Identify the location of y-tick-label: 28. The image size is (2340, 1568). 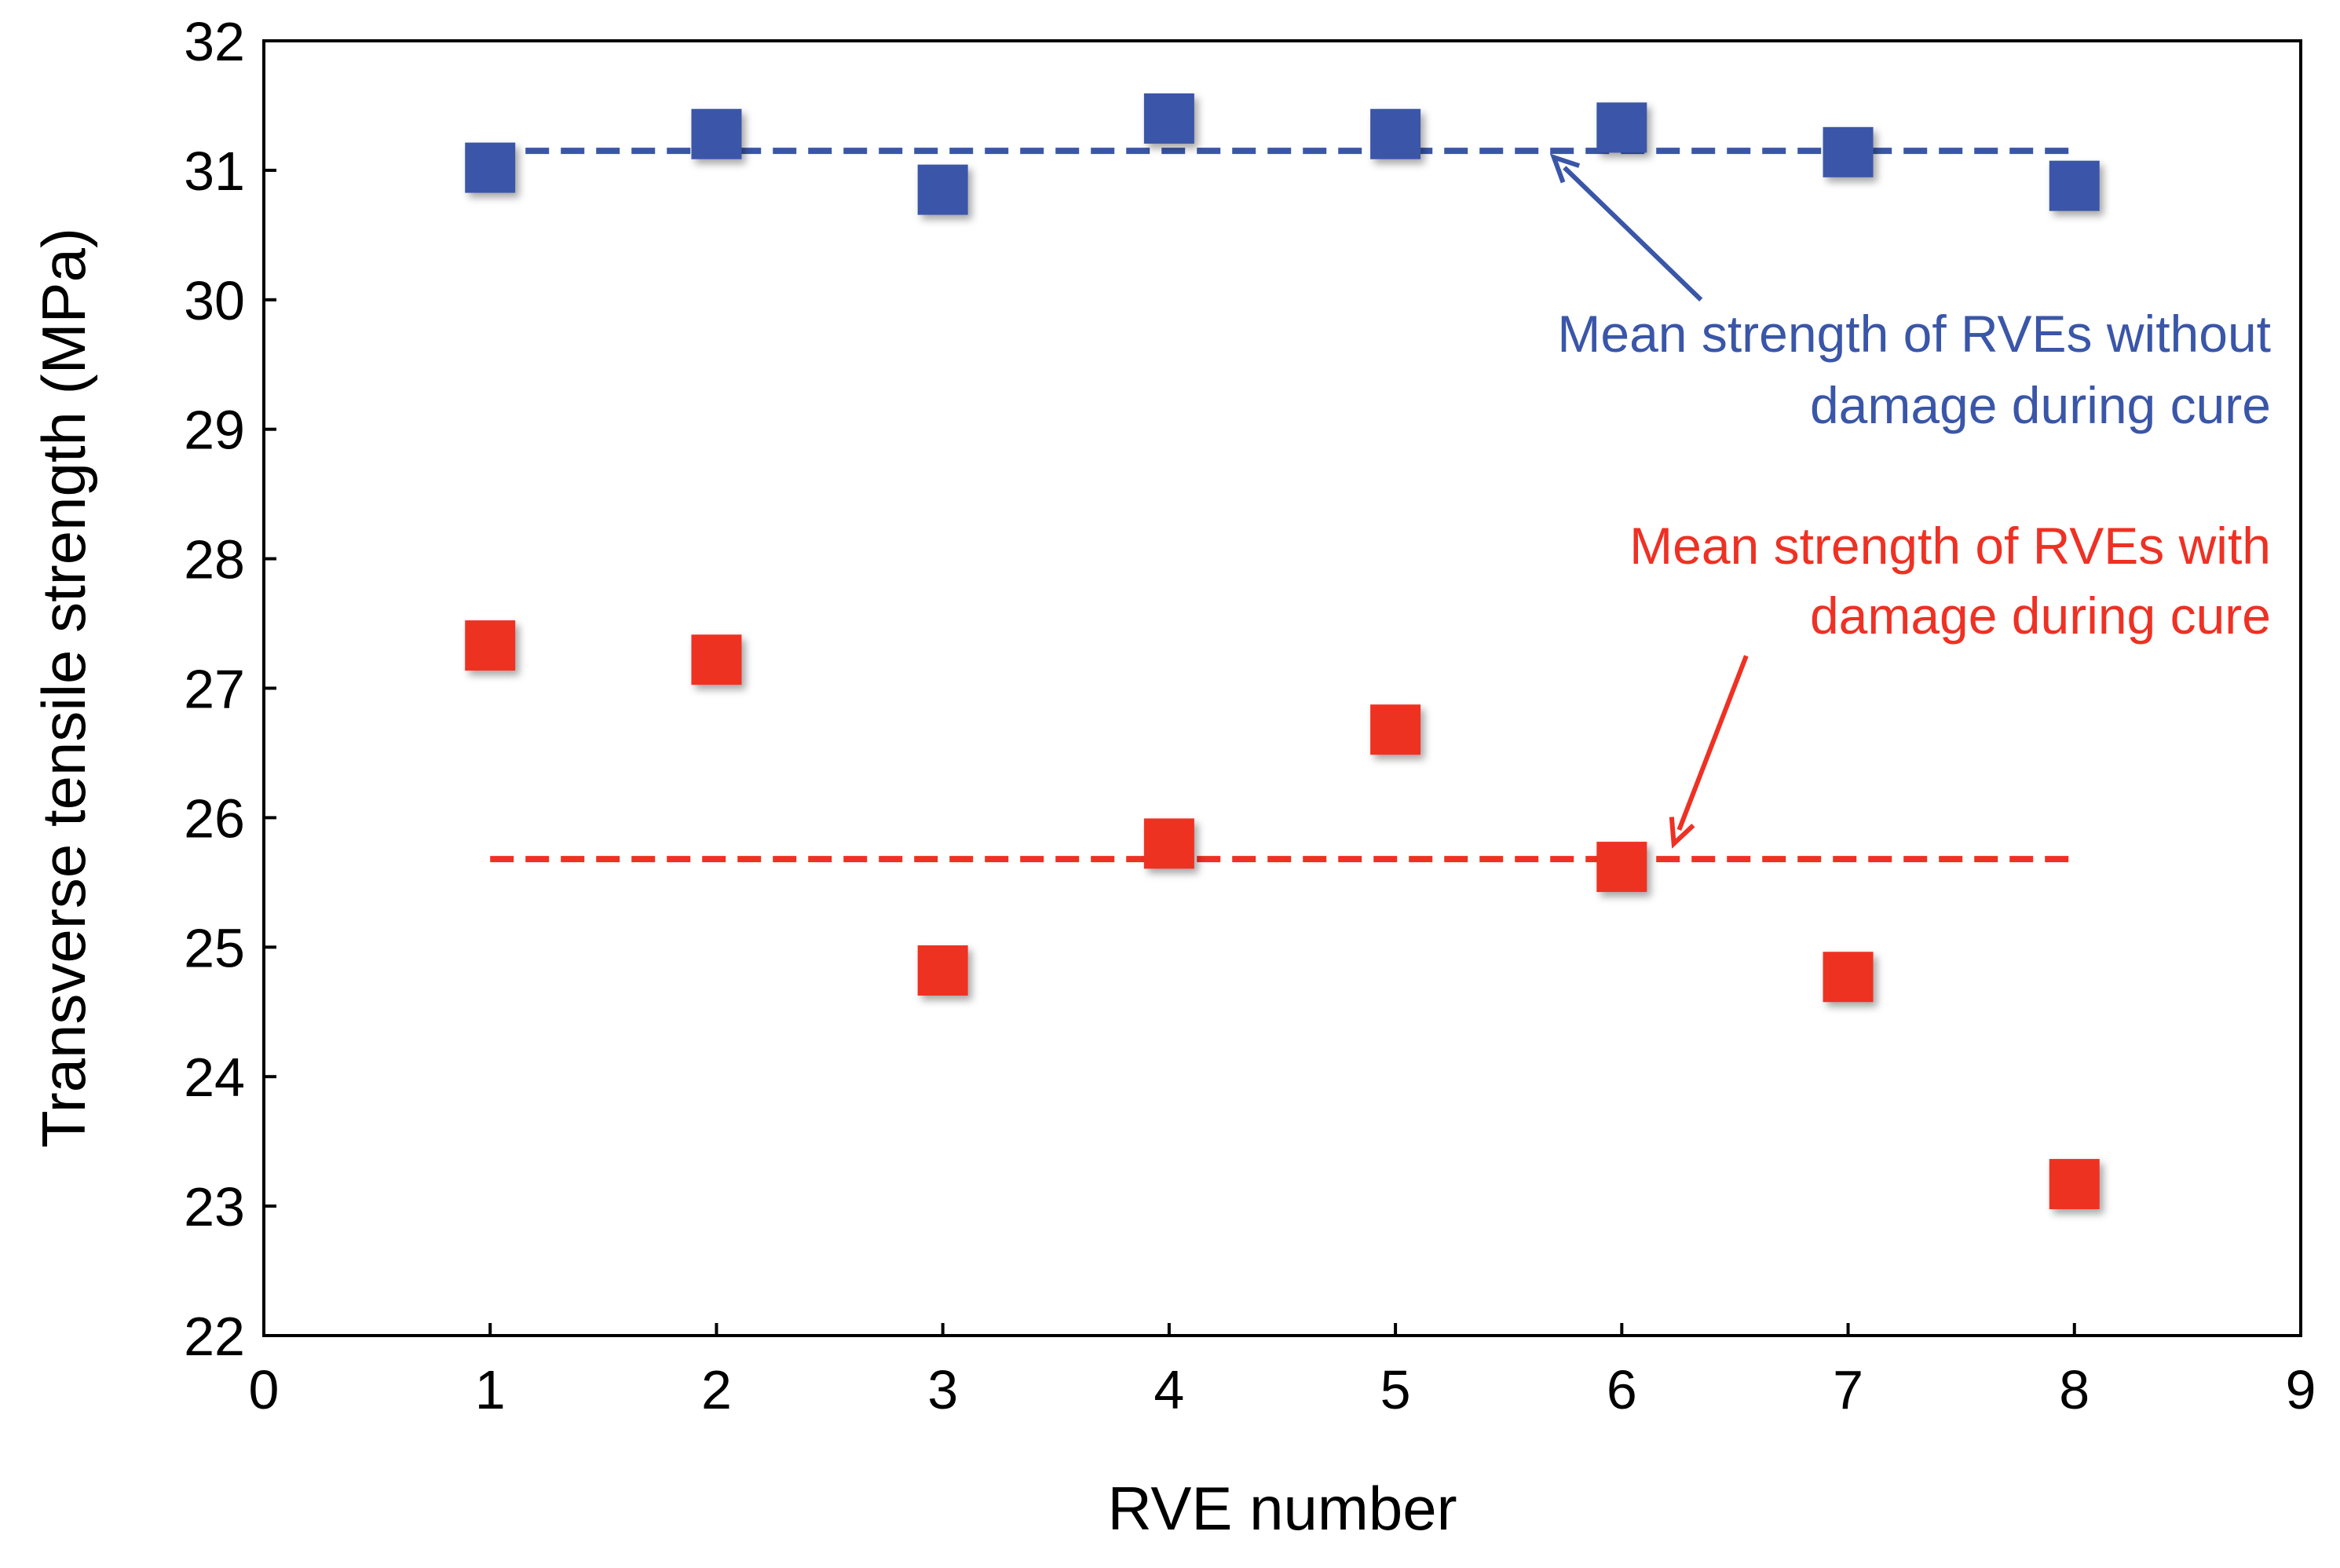
(214, 559).